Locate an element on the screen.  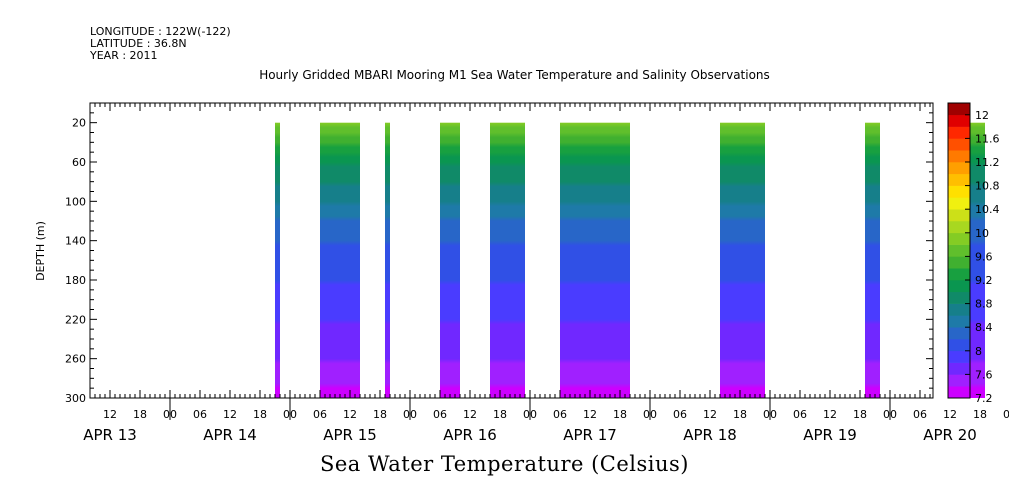
year-label: YEAR : 2011 is located at coordinates (124, 55).